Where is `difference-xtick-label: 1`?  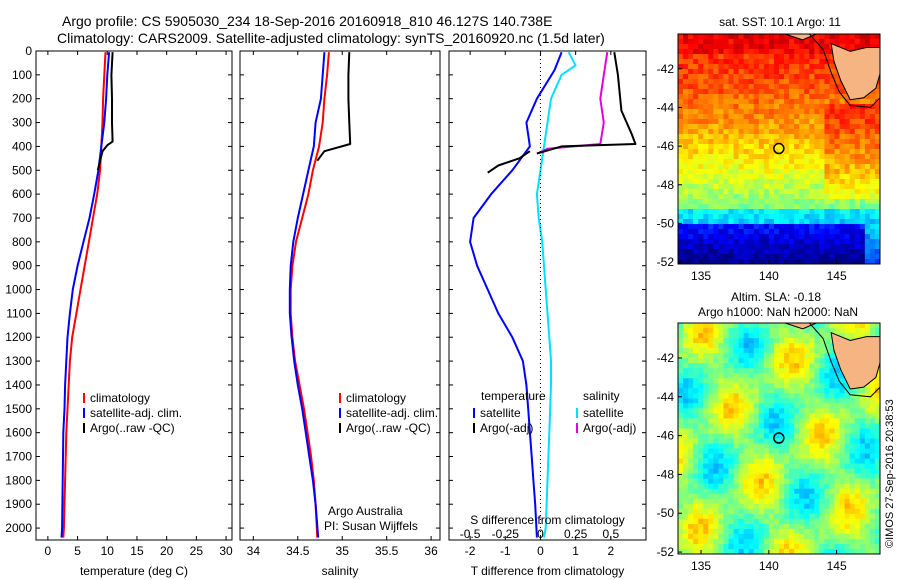 difference-xtick-label: 1 is located at coordinates (575, 551).